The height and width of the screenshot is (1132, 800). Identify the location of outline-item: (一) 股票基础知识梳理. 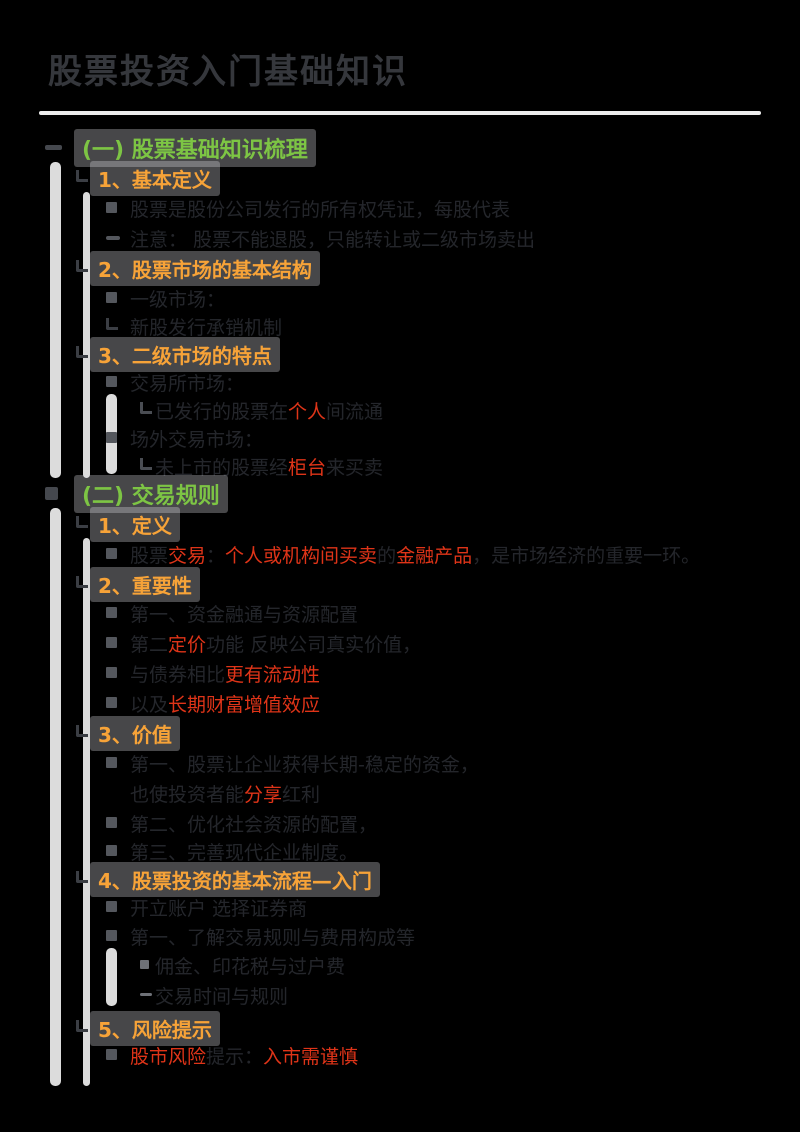
(195, 148).